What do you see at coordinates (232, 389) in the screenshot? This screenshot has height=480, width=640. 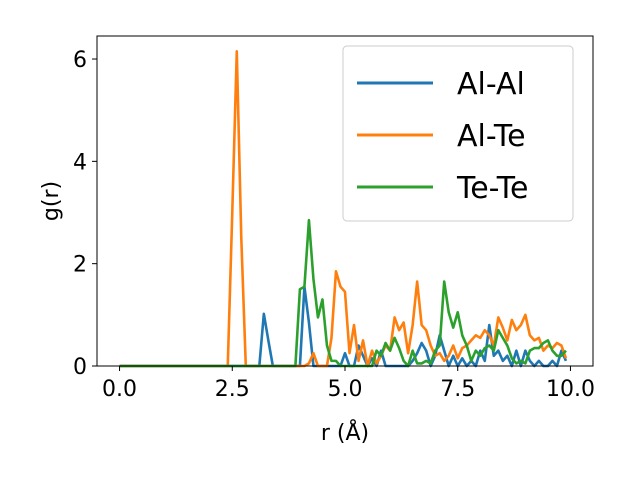 I see `x-tick-label: 2.5` at bounding box center [232, 389].